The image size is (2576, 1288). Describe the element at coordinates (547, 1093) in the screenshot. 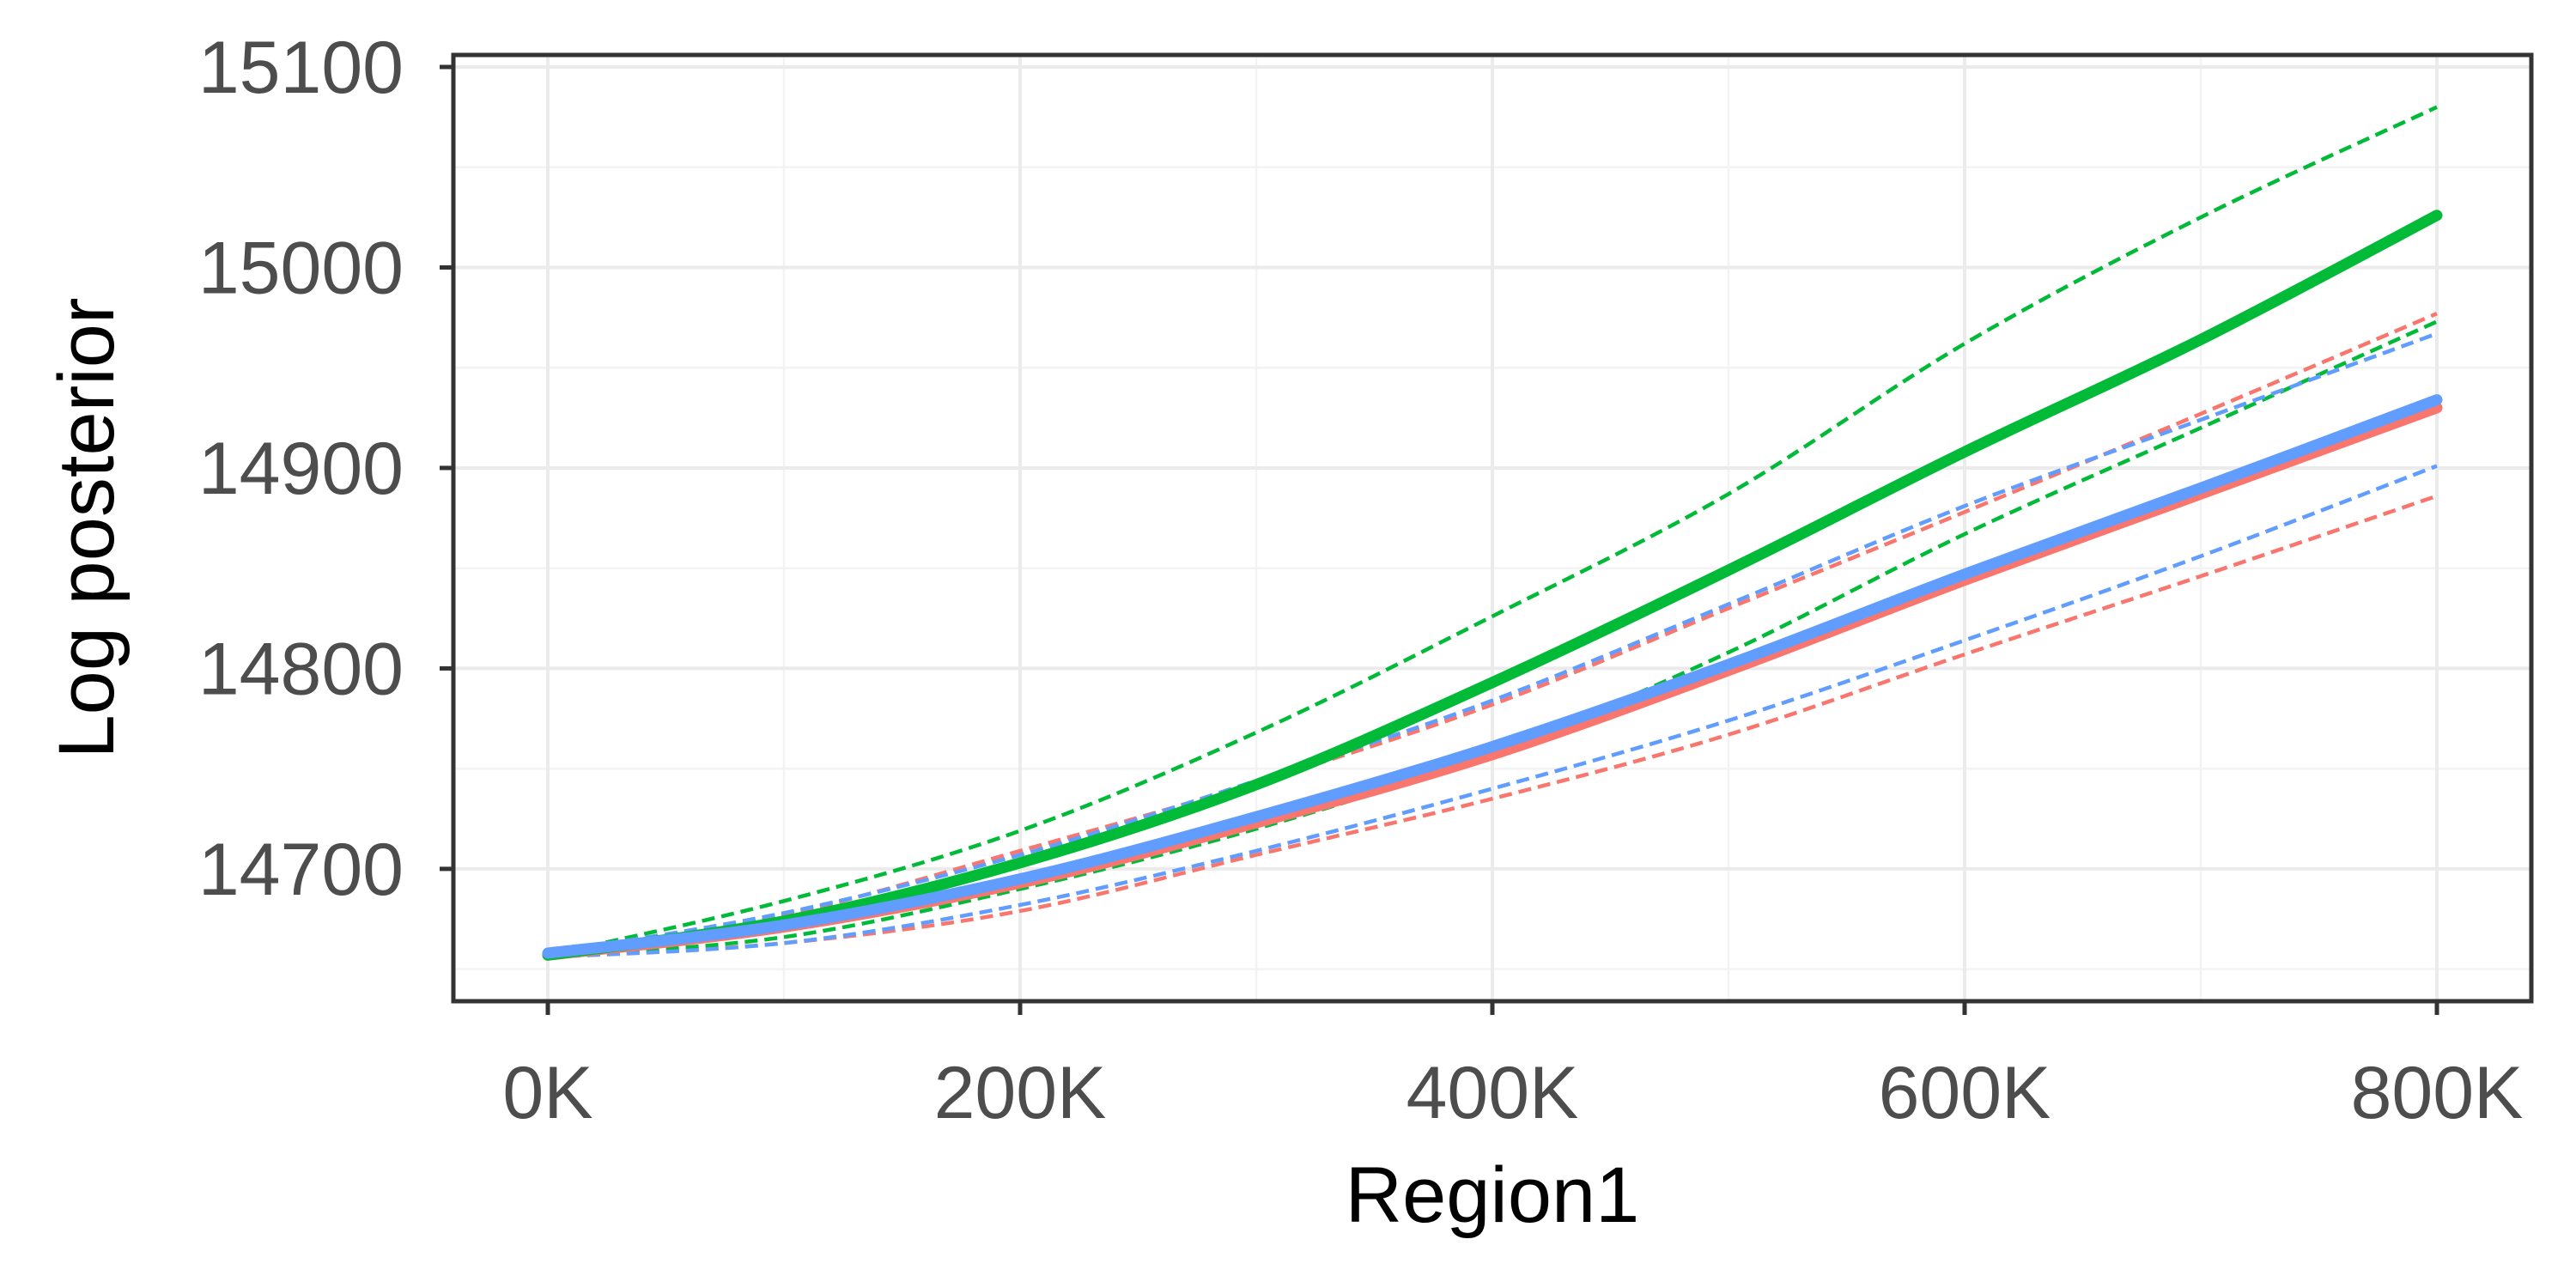

I see `x-tick-label: 0K` at that location.